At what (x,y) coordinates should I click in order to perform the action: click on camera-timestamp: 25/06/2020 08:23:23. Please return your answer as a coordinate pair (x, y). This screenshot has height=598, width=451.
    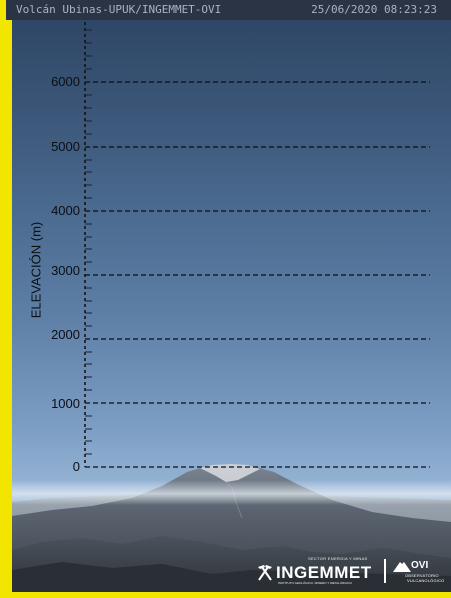
    Looking at the image, I should click on (374, 9).